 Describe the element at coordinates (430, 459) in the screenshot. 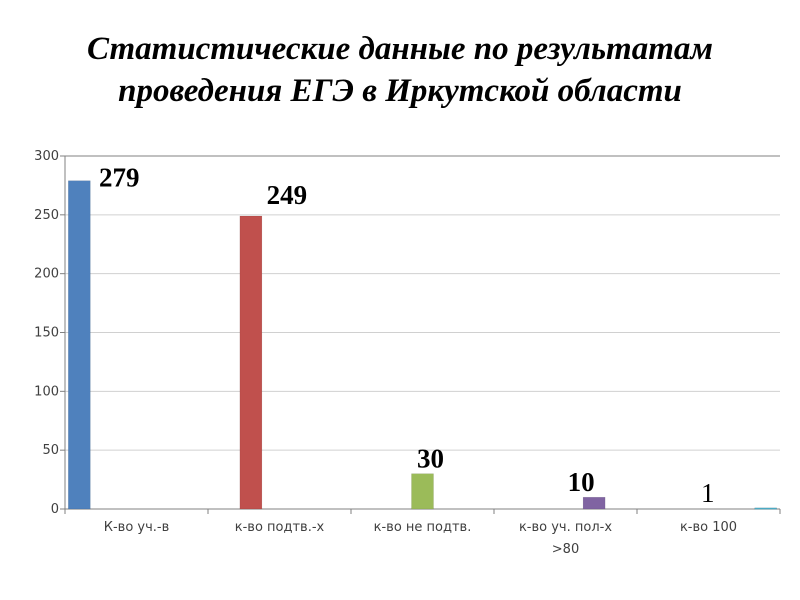

I see `data-label: 30` at that location.